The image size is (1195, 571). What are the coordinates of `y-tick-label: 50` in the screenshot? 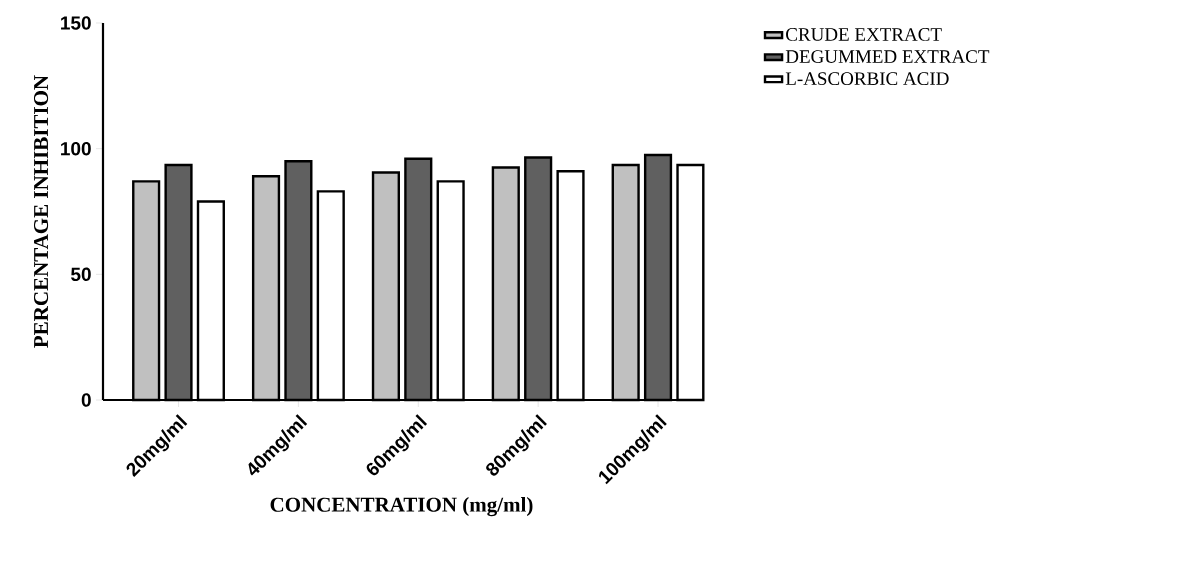 It's located at (81, 274).